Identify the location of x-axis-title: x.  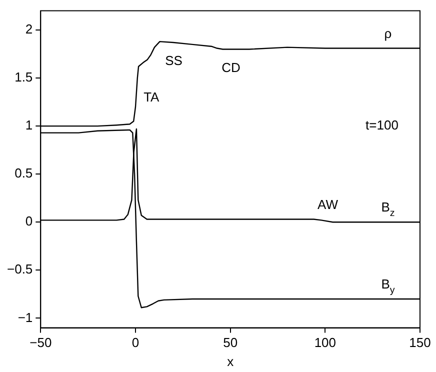
(230, 361).